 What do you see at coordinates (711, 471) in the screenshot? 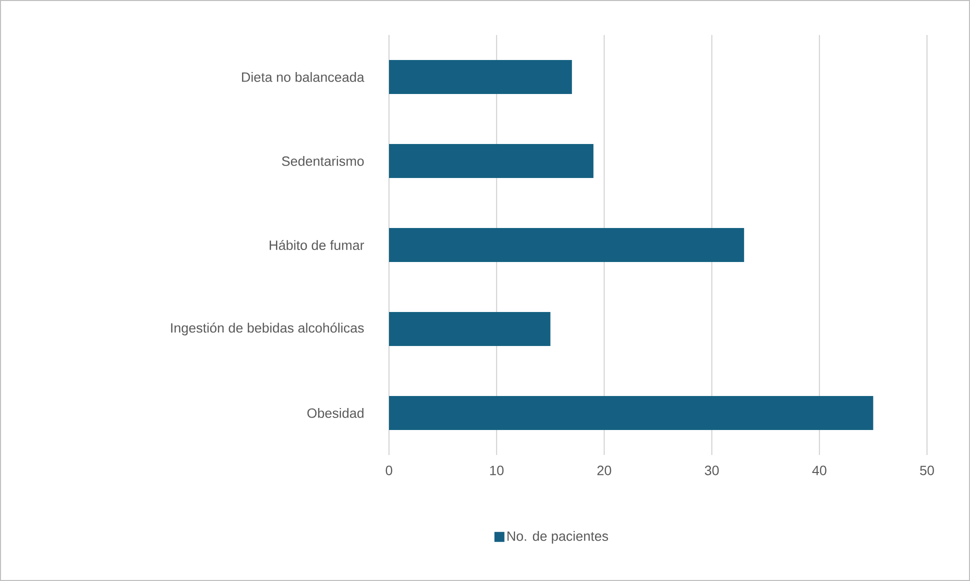
I see `x-tick-label: 30` at bounding box center [711, 471].